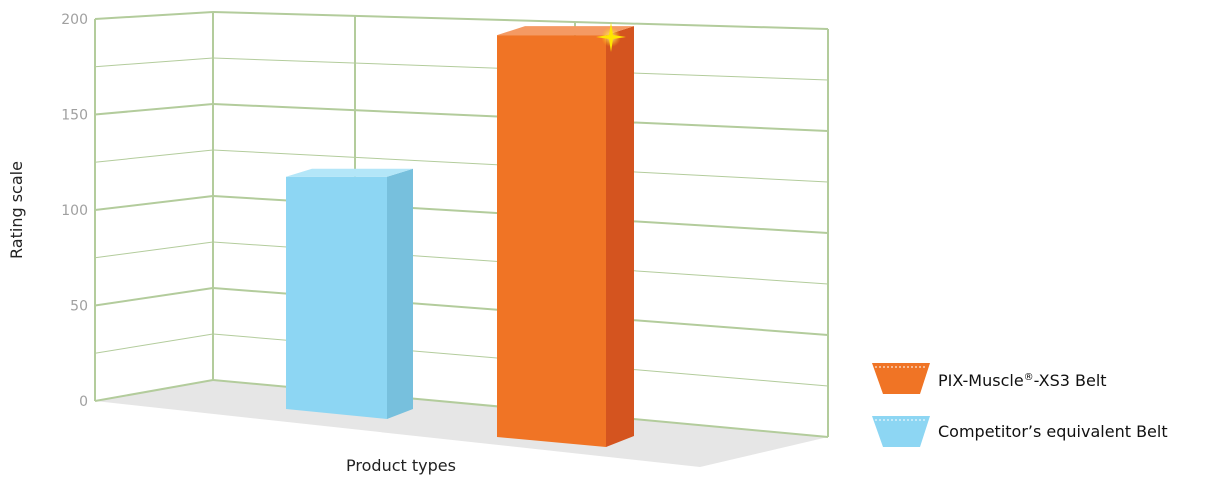 The image size is (1229, 481). I want to click on bar-pix-muscle, so click(565, 236).